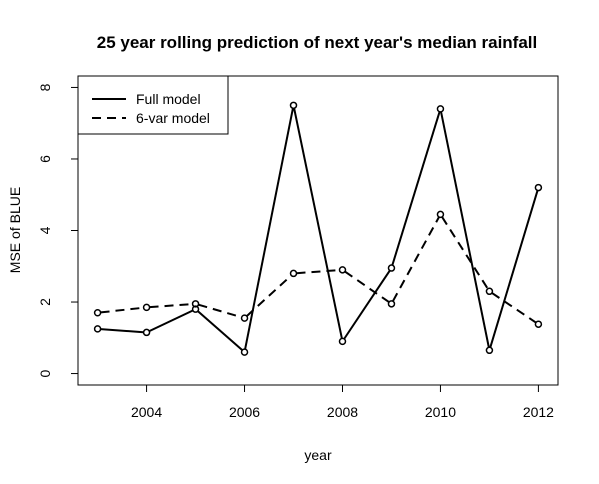 This screenshot has height=484, width=599. Describe the element at coordinates (318, 455) in the screenshot. I see `x-axis-label: year` at that location.